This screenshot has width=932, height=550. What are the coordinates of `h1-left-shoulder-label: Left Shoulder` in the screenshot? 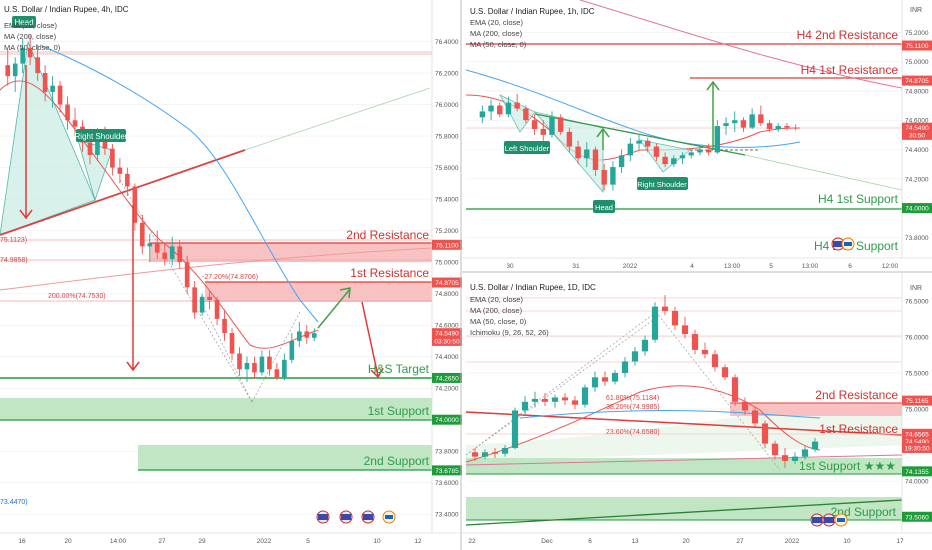 It's located at (527, 148).